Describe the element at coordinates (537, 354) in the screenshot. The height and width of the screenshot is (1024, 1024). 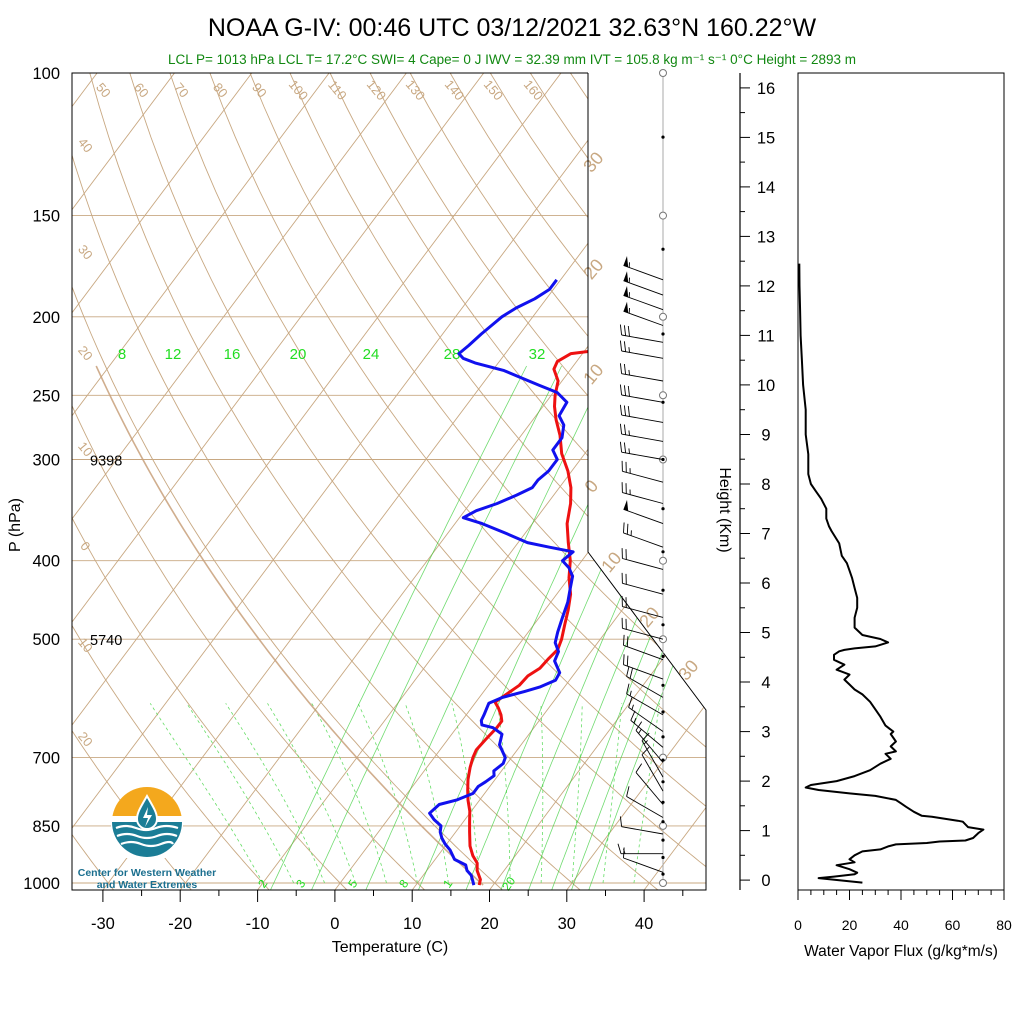
I see `mixing-ratio-label: 32` at that location.